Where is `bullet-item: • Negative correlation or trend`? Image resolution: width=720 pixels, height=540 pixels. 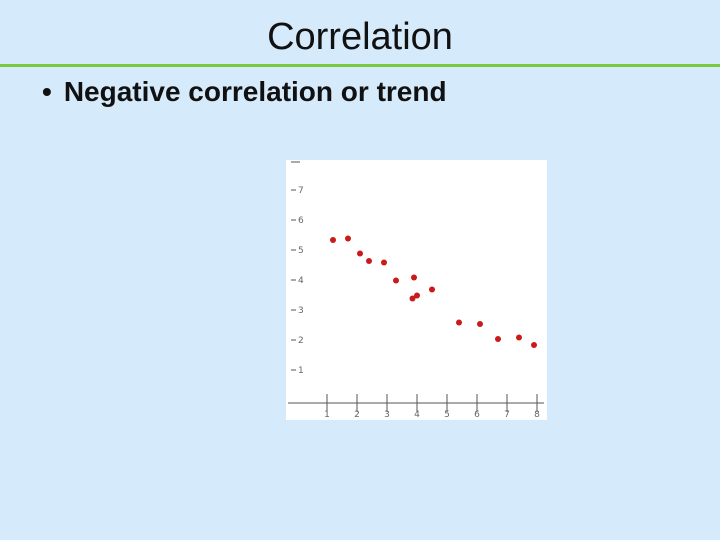 bullet-item: • Negative correlation or trend is located at coordinates (244, 92).